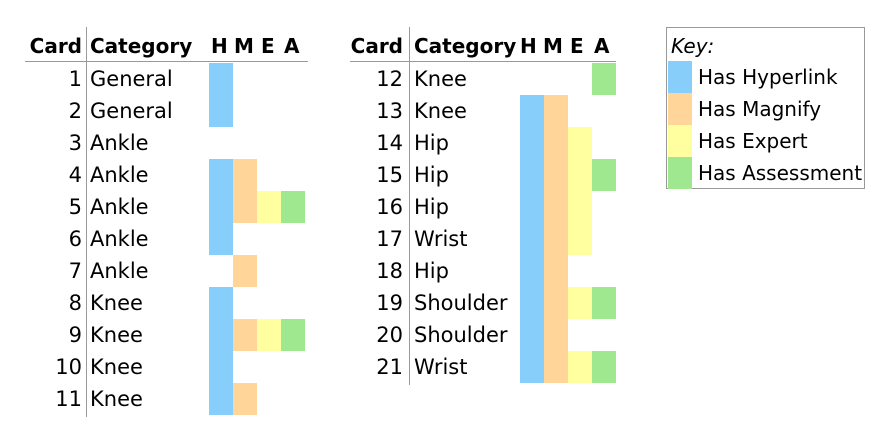 The height and width of the screenshot is (442, 888). I want to click on card-number: 17, so click(389, 239).